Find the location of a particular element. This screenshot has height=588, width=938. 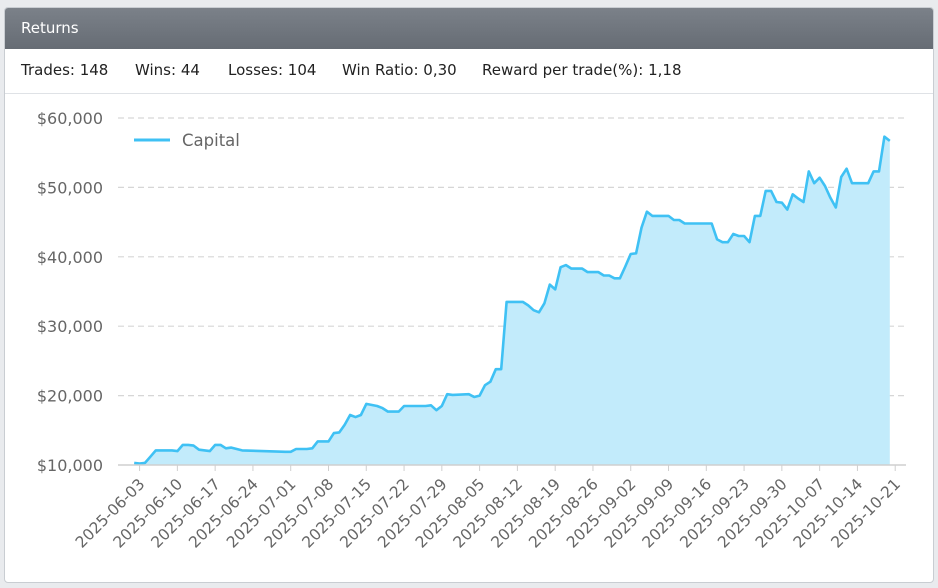

y-tick-label: $20,000 is located at coordinates (70, 396).